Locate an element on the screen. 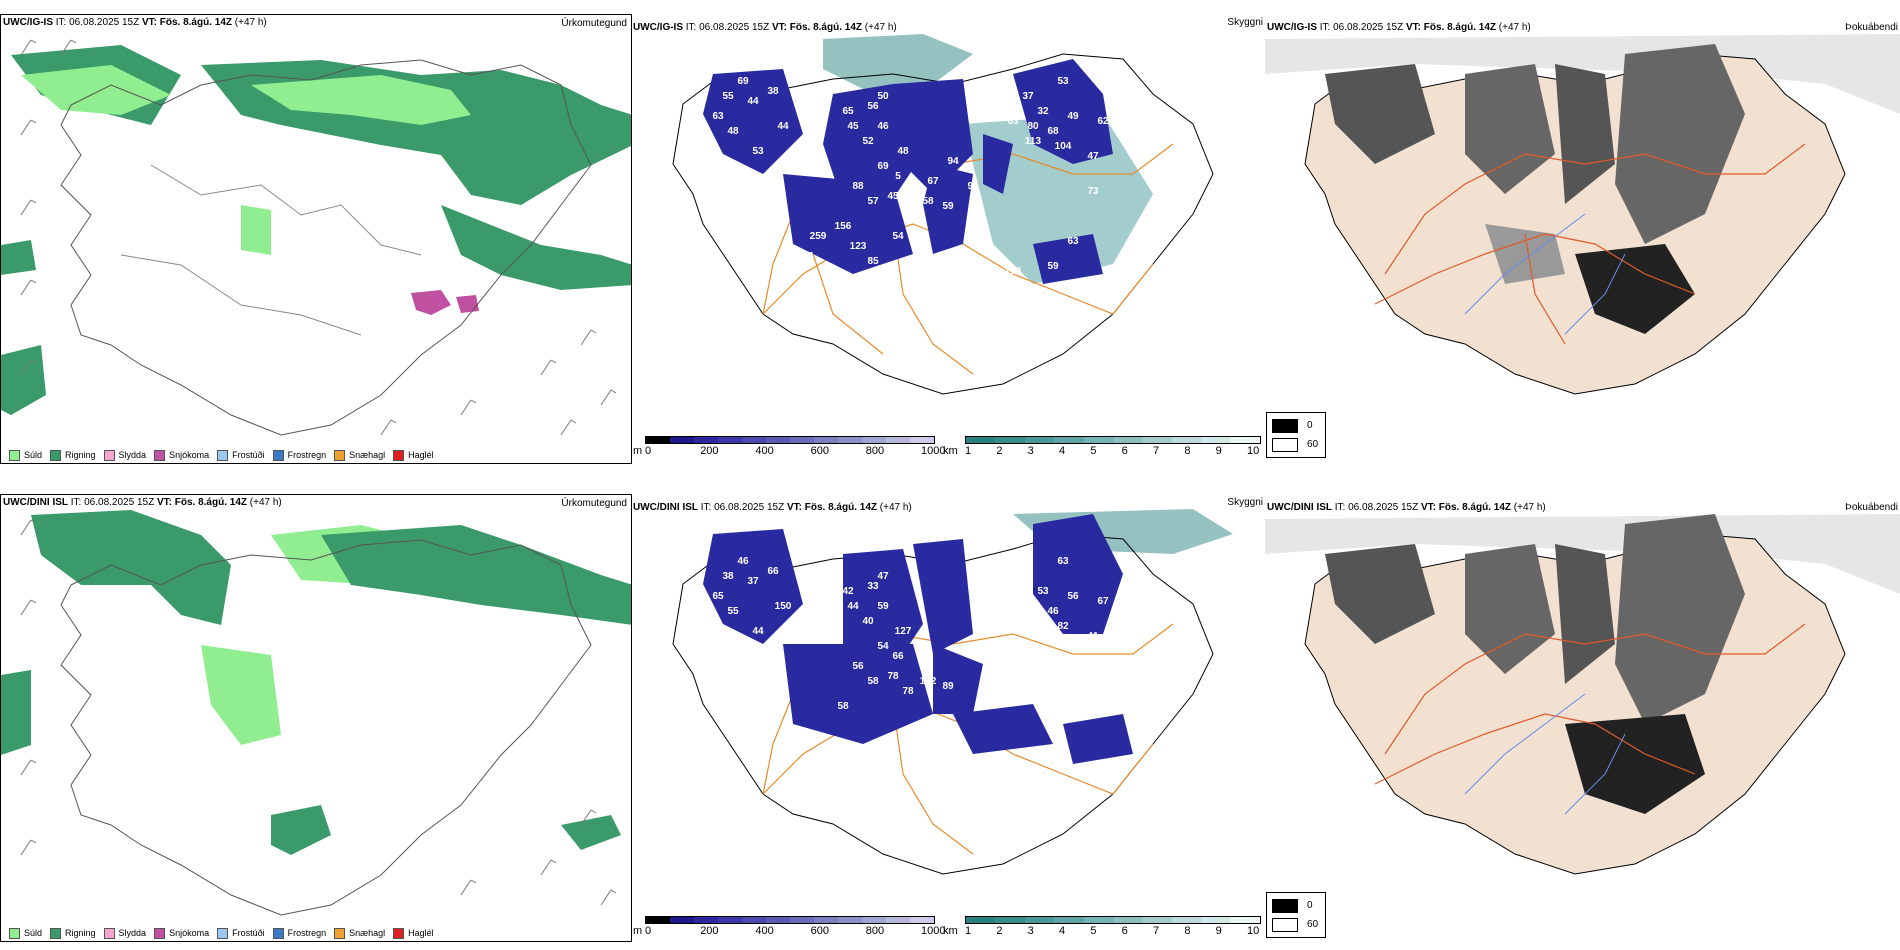 Image resolution: width=1900 pixels, height=950 pixels. ceiling-label: 44 is located at coordinates (758, 631).